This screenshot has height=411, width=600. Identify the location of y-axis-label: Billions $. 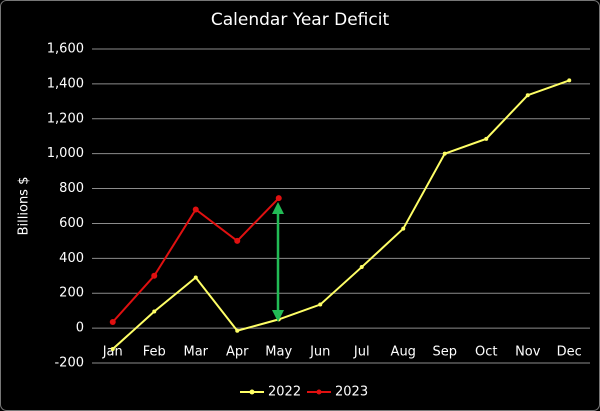
(24, 206).